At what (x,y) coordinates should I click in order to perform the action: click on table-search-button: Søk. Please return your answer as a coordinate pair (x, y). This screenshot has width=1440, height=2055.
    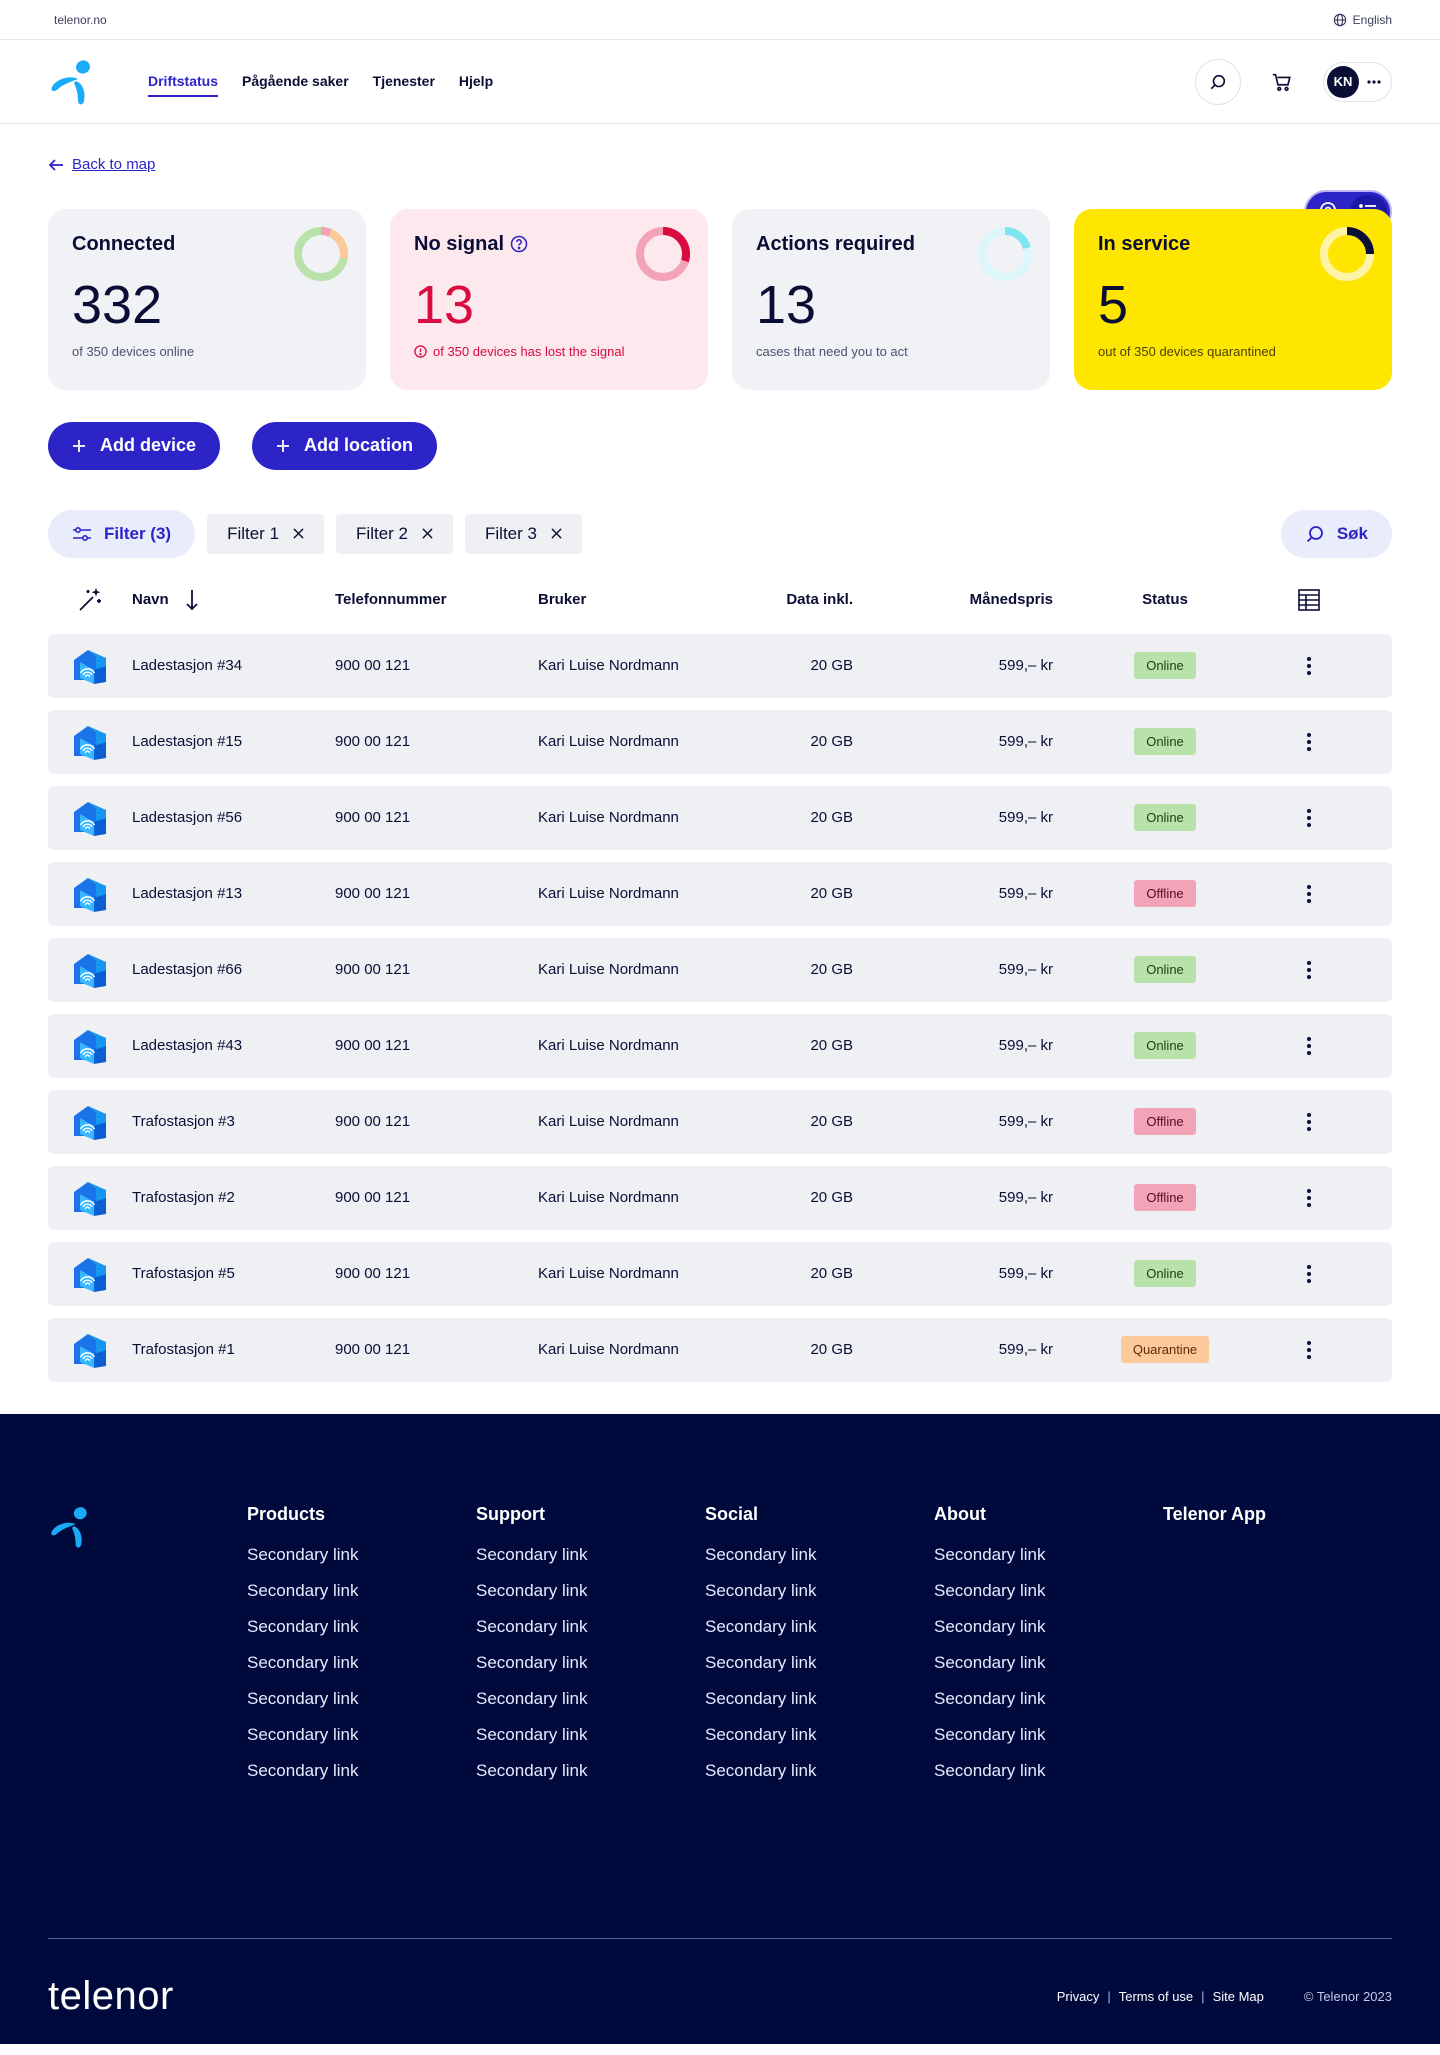
    Looking at the image, I should click on (1336, 533).